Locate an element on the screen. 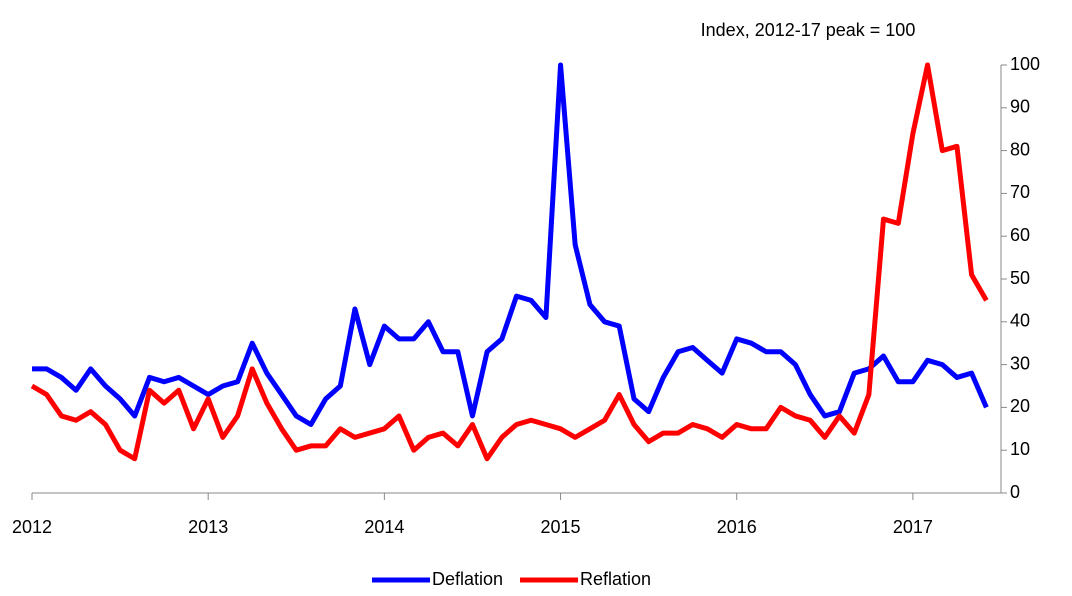  y-tick-label: 30 is located at coordinates (1020, 363).